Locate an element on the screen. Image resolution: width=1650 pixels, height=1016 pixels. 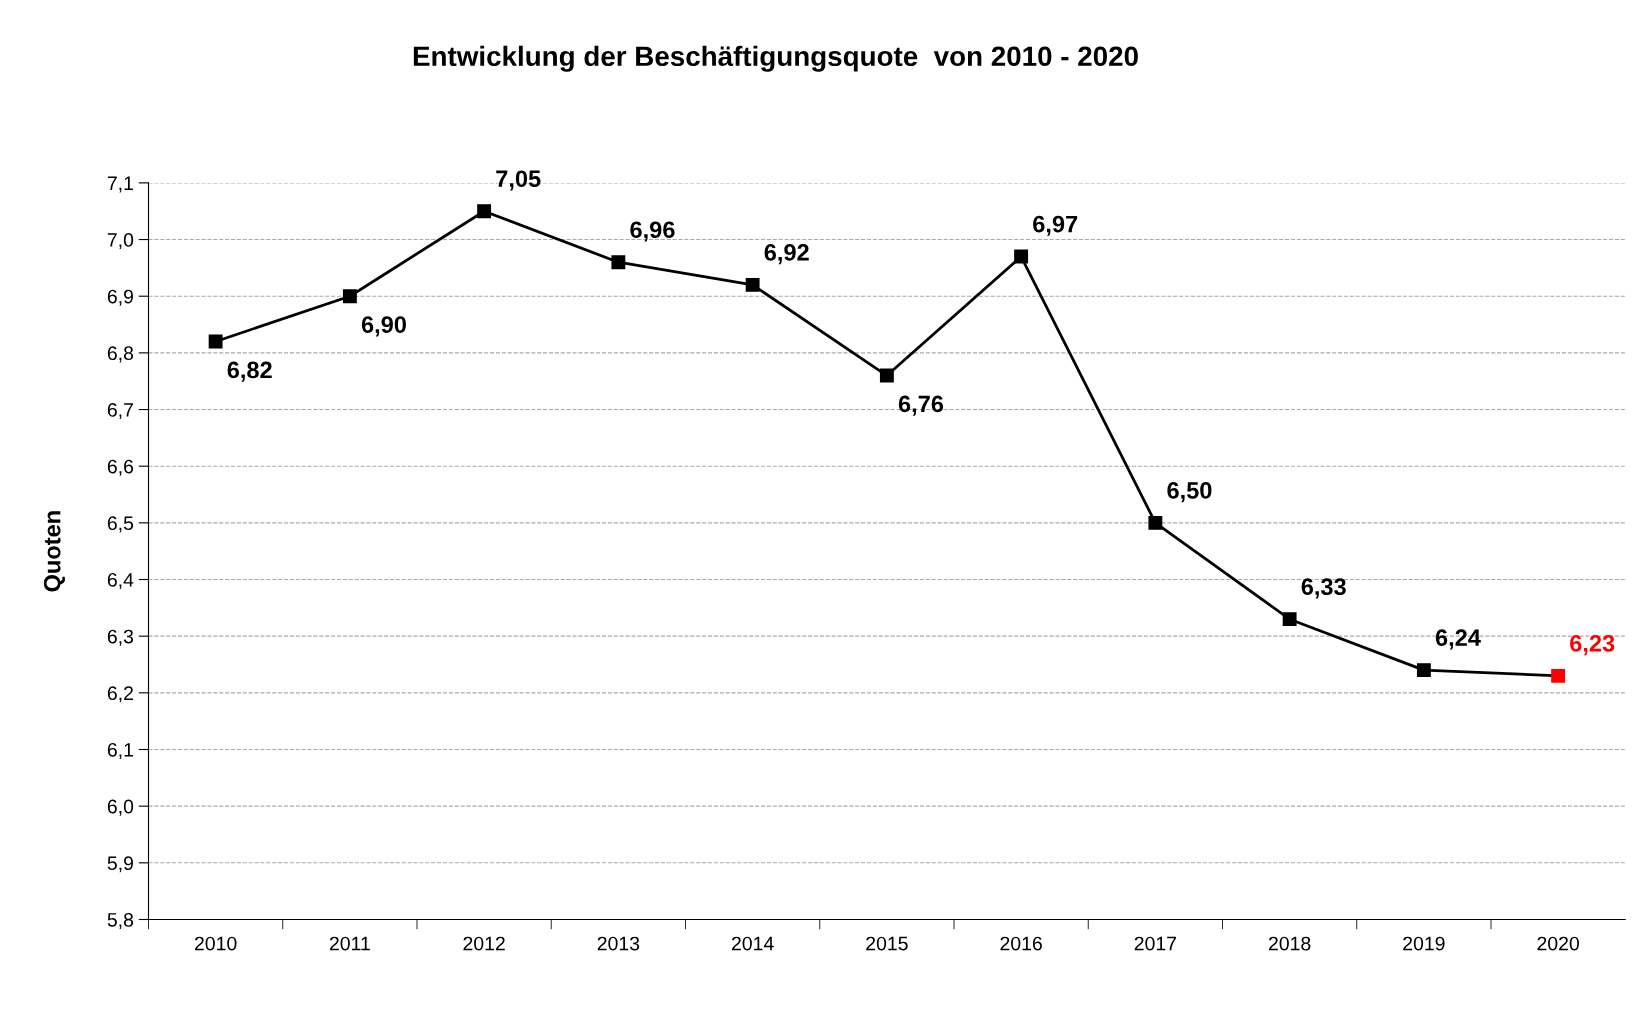
x-tick-label: 2011 is located at coordinates (349, 943).